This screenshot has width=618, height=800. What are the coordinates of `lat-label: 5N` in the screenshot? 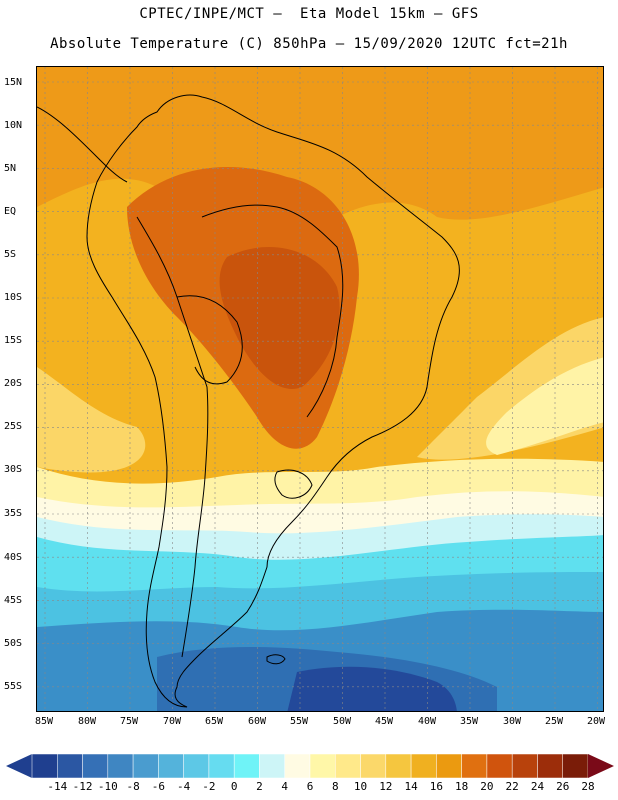 It's located at (10, 168).